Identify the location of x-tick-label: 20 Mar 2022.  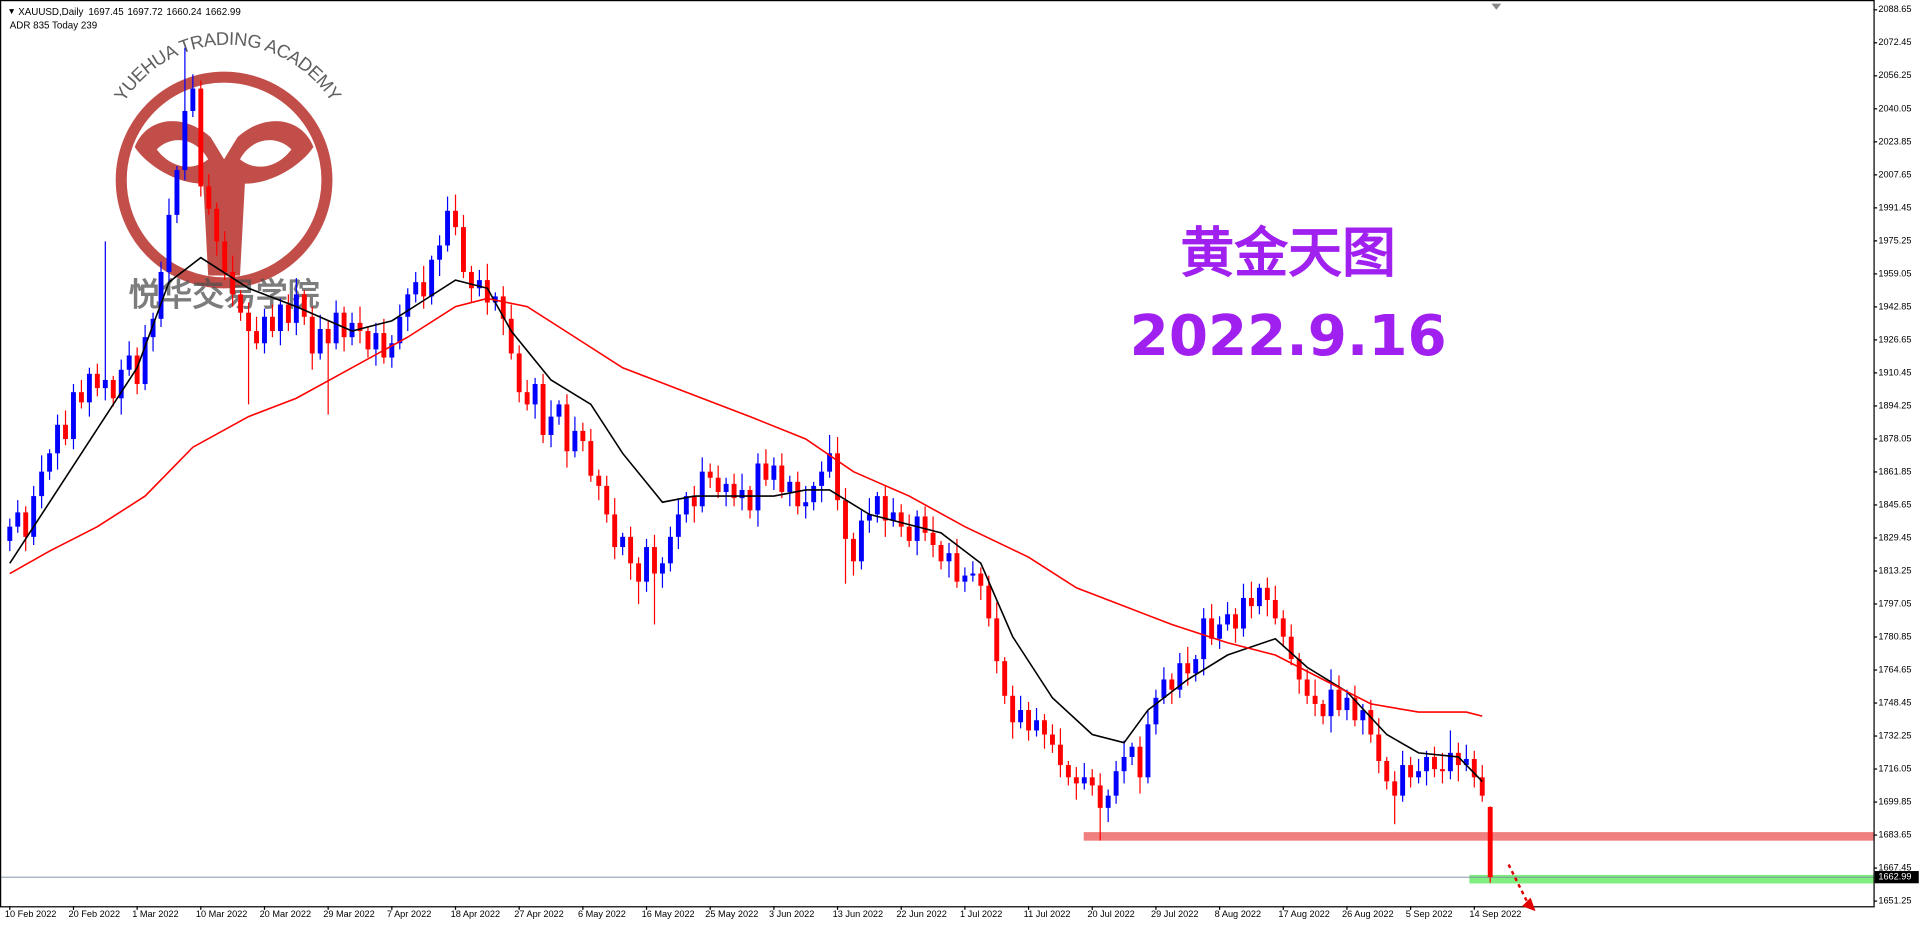
(285, 914).